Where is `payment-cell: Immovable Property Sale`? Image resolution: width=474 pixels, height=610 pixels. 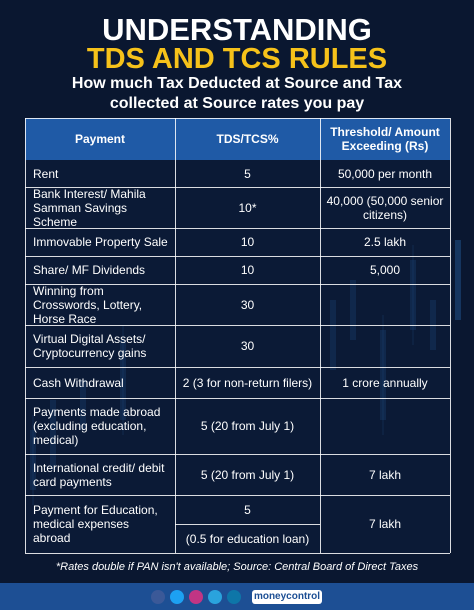 payment-cell: Immovable Property Sale is located at coordinates (100, 242).